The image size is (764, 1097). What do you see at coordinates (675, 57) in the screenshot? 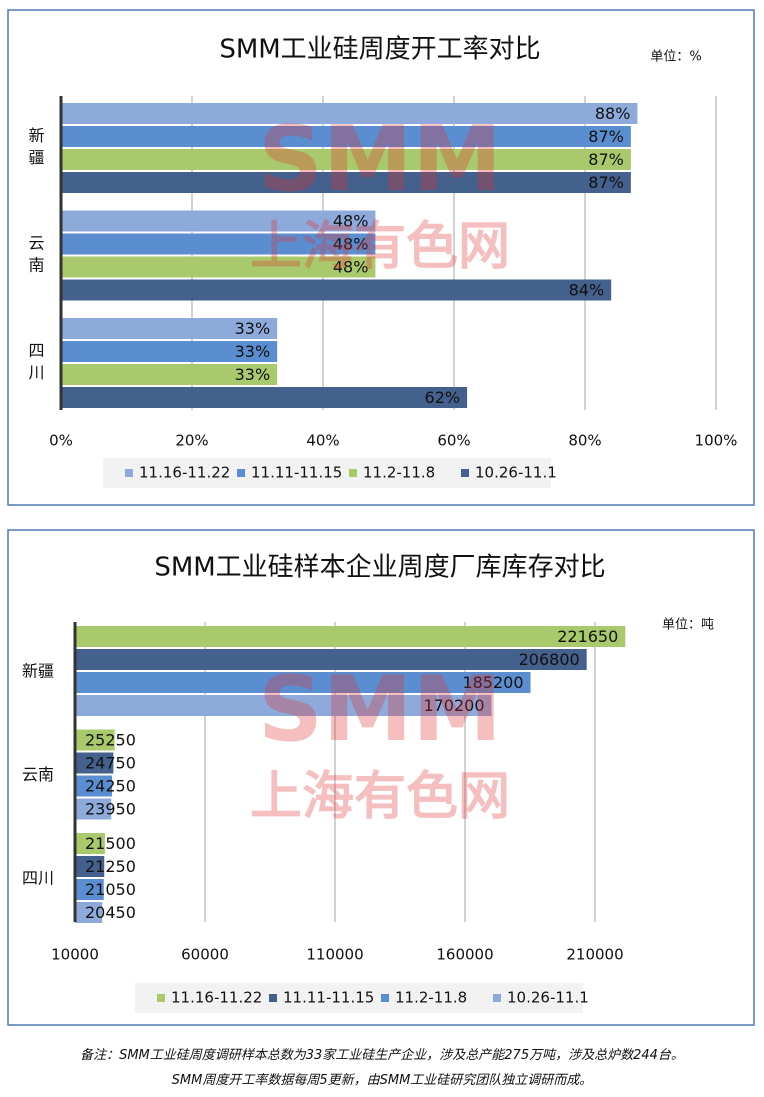
I see `unit-label: 单位：%` at bounding box center [675, 57].